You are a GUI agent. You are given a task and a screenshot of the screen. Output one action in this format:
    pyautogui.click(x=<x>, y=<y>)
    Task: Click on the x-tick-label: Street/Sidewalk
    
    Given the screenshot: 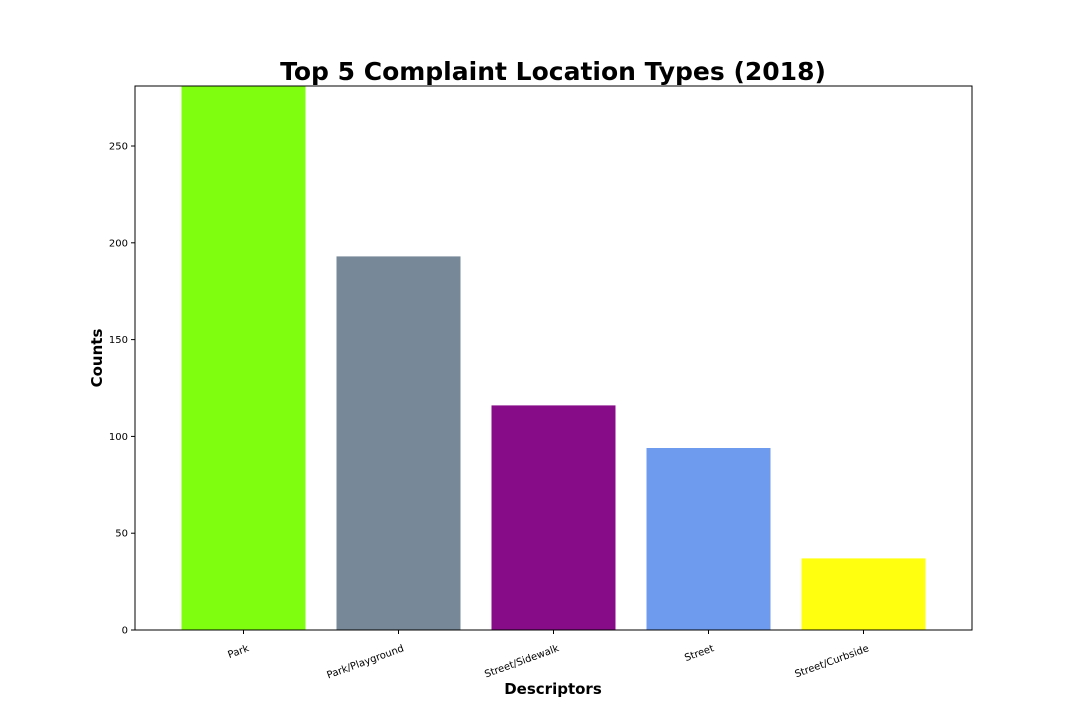 What is the action you would take?
    pyautogui.click(x=521, y=661)
    